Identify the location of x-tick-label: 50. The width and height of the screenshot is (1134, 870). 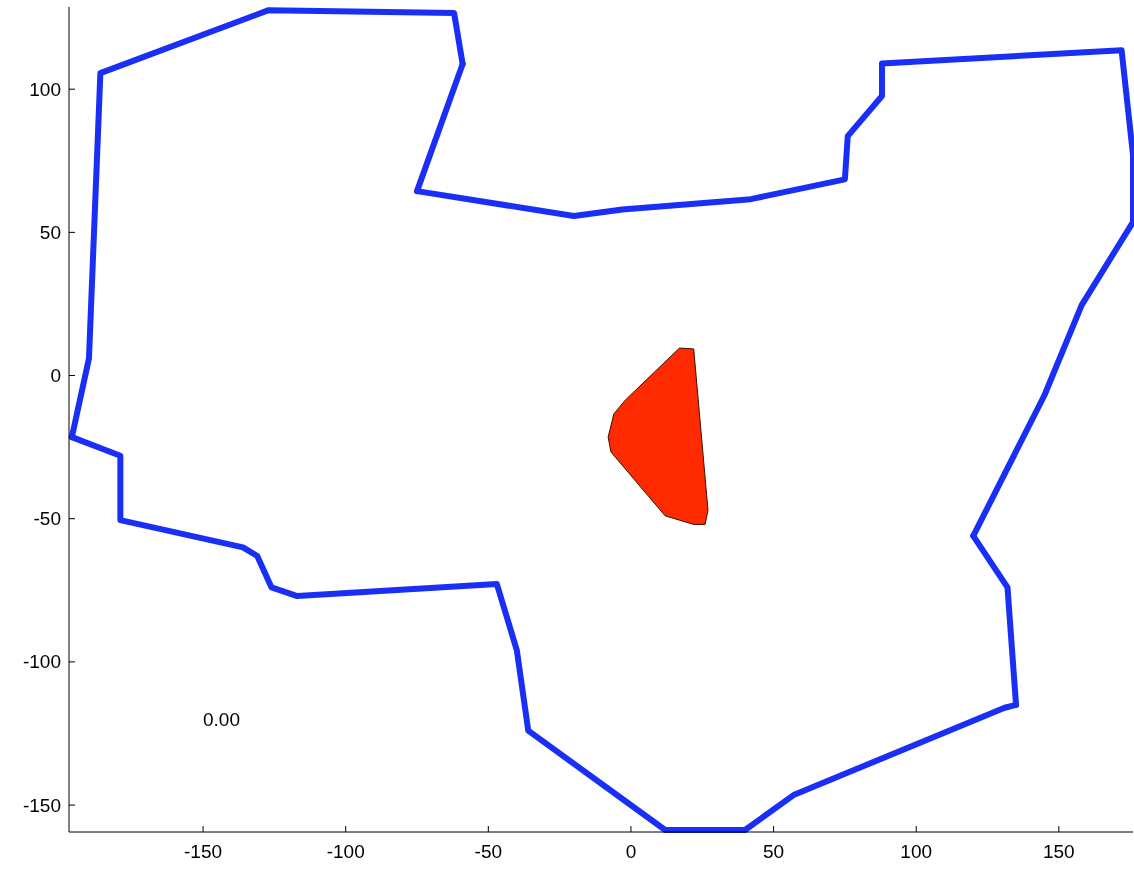
(774, 851).